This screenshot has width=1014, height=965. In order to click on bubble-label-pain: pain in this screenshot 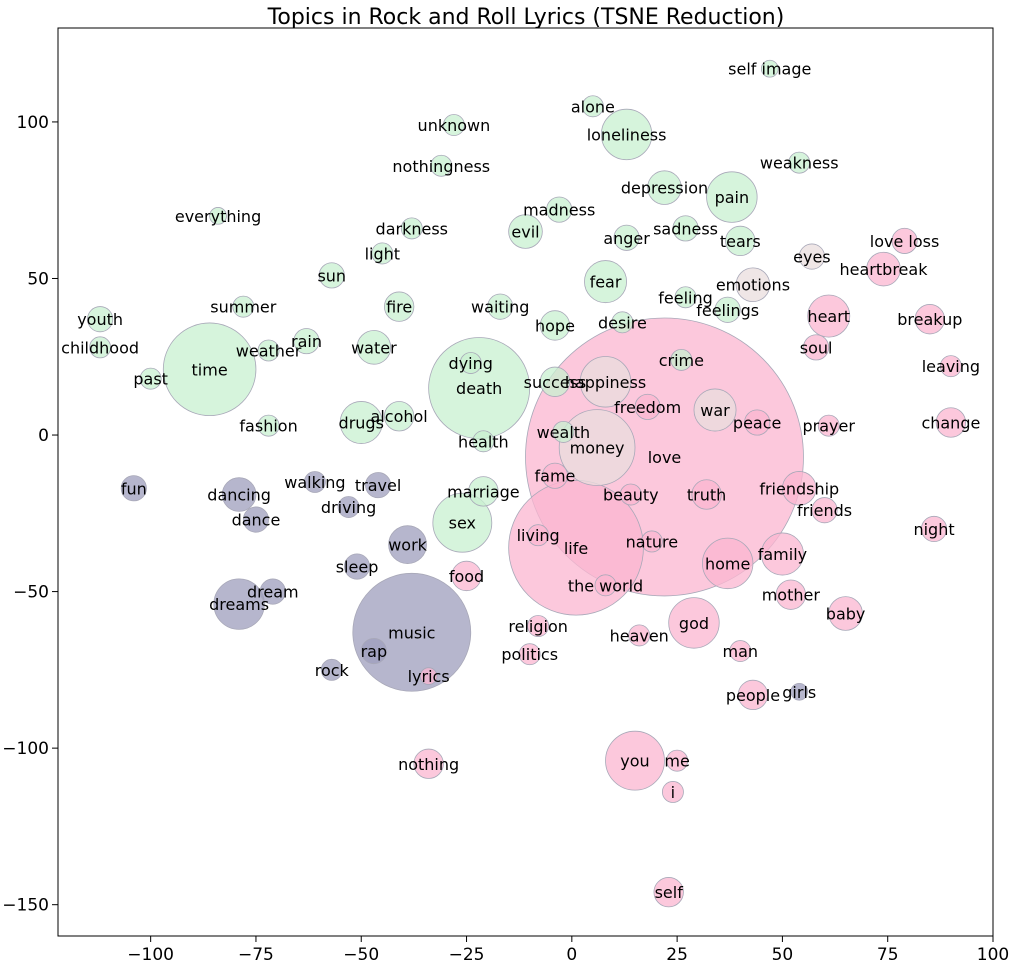, I will do `click(732, 197)`.